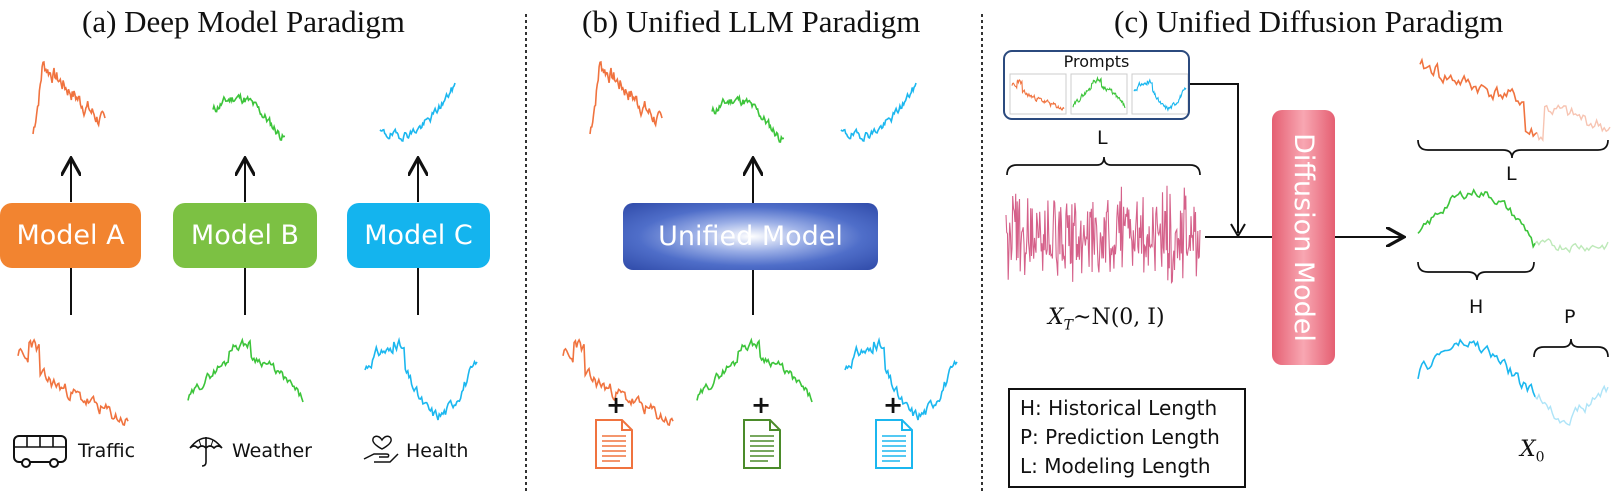  What do you see at coordinates (1476, 271) in the screenshot?
I see `brace-h` at bounding box center [1476, 271].